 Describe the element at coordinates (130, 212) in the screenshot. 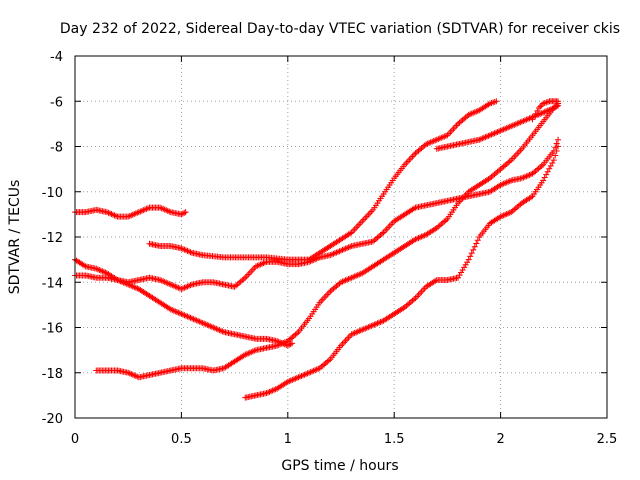

I see `series-track-a` at that location.